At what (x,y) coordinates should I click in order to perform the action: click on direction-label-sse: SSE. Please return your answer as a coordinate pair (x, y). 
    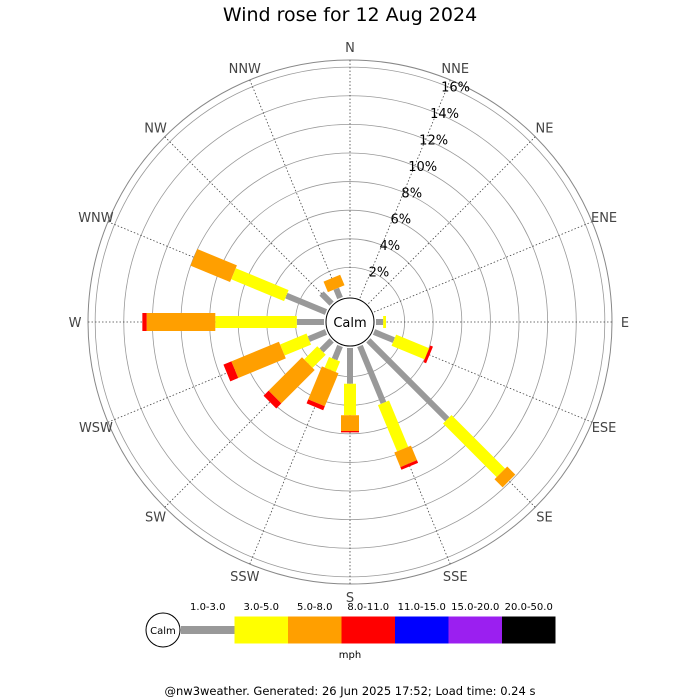
    Looking at the image, I should click on (455, 577).